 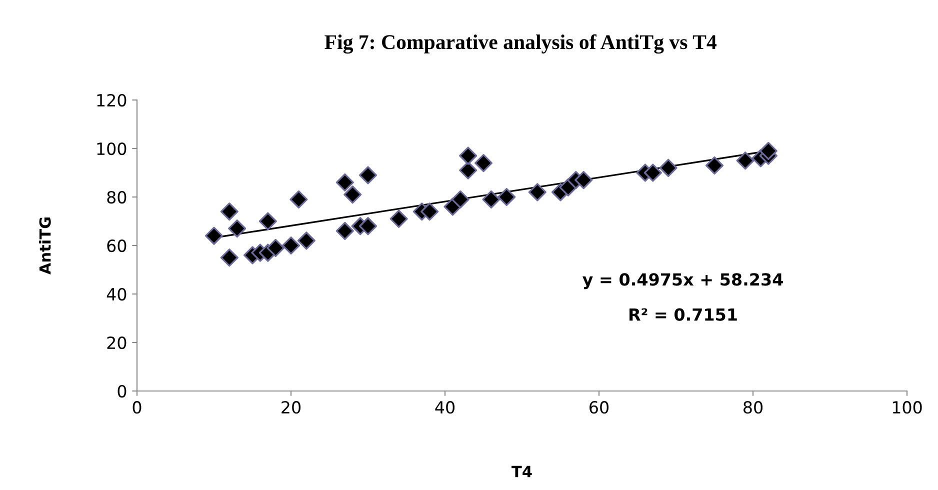 What do you see at coordinates (116, 245) in the screenshot?
I see `y-tick-label: 60` at bounding box center [116, 245].